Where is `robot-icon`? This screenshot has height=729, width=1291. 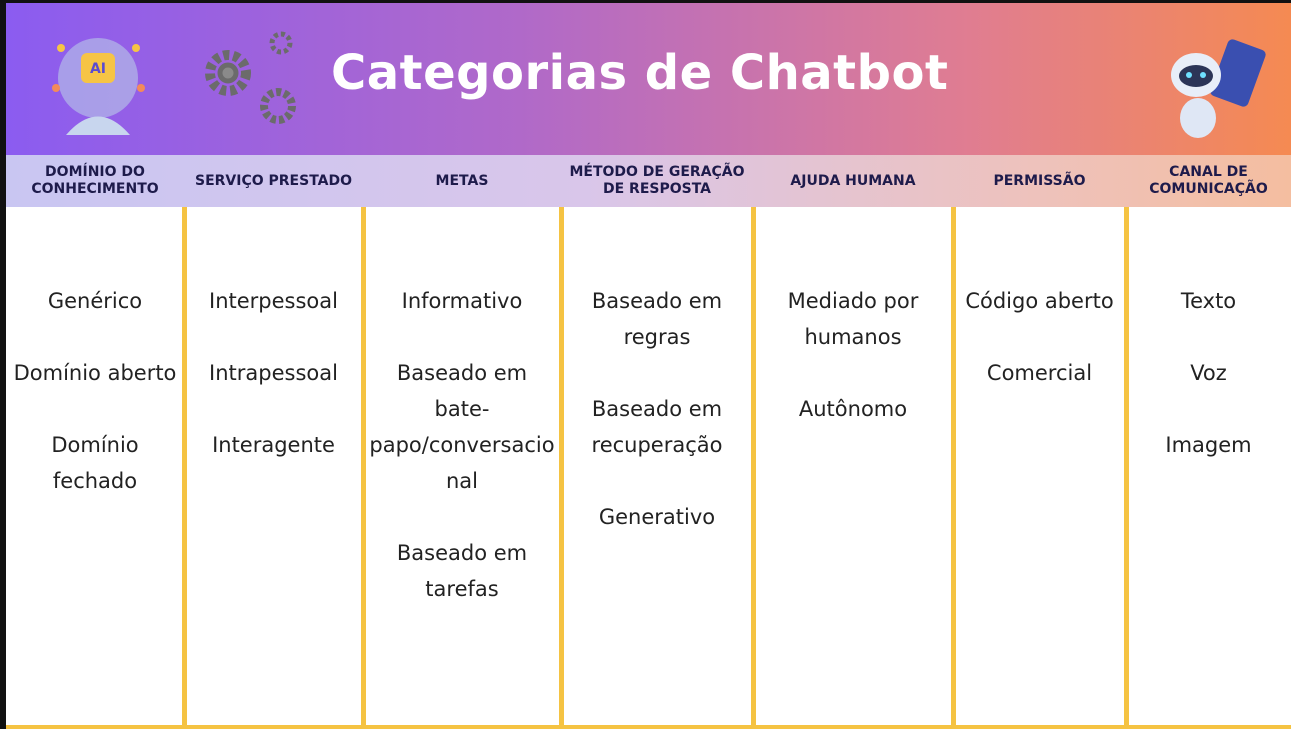 robot-icon is located at coordinates (1218, 88).